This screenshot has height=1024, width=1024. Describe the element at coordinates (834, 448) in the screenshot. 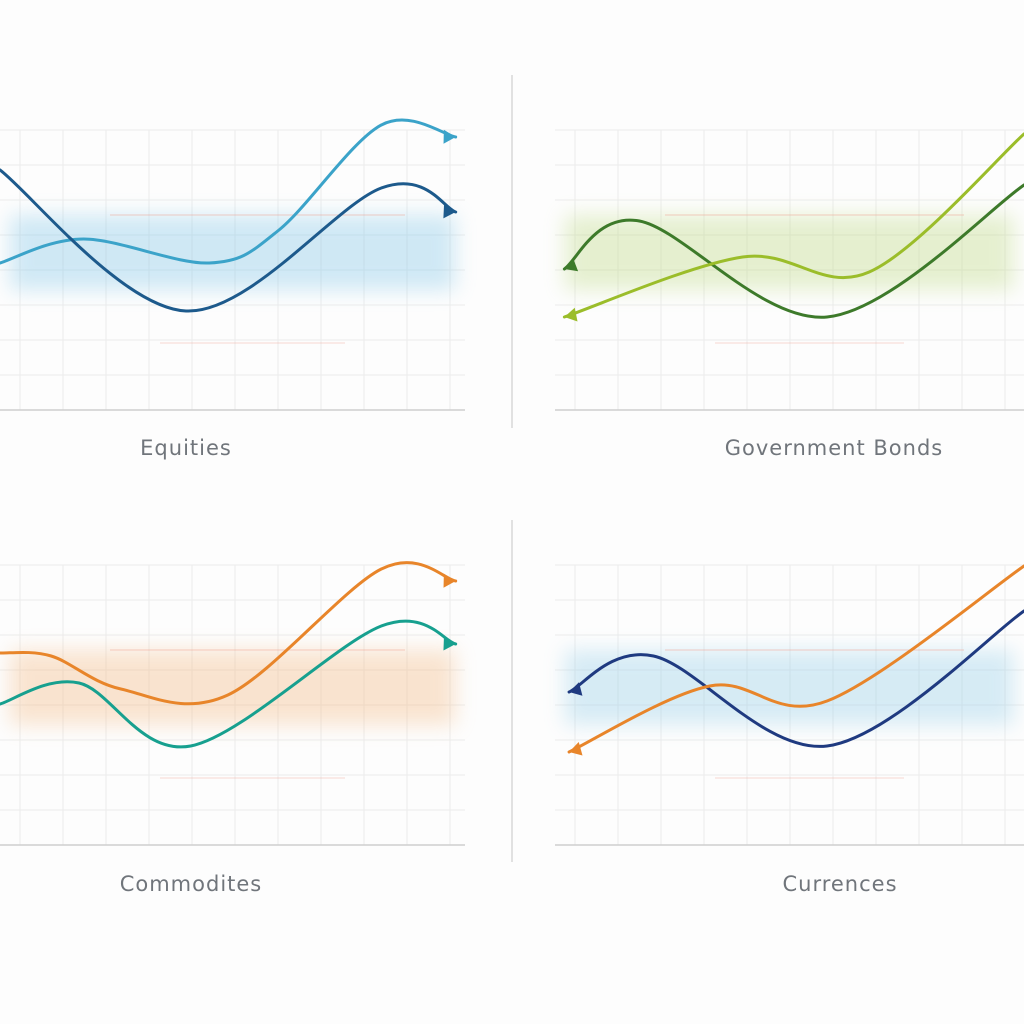

I see `panel-title-government-bonds: Government Bonds` at that location.